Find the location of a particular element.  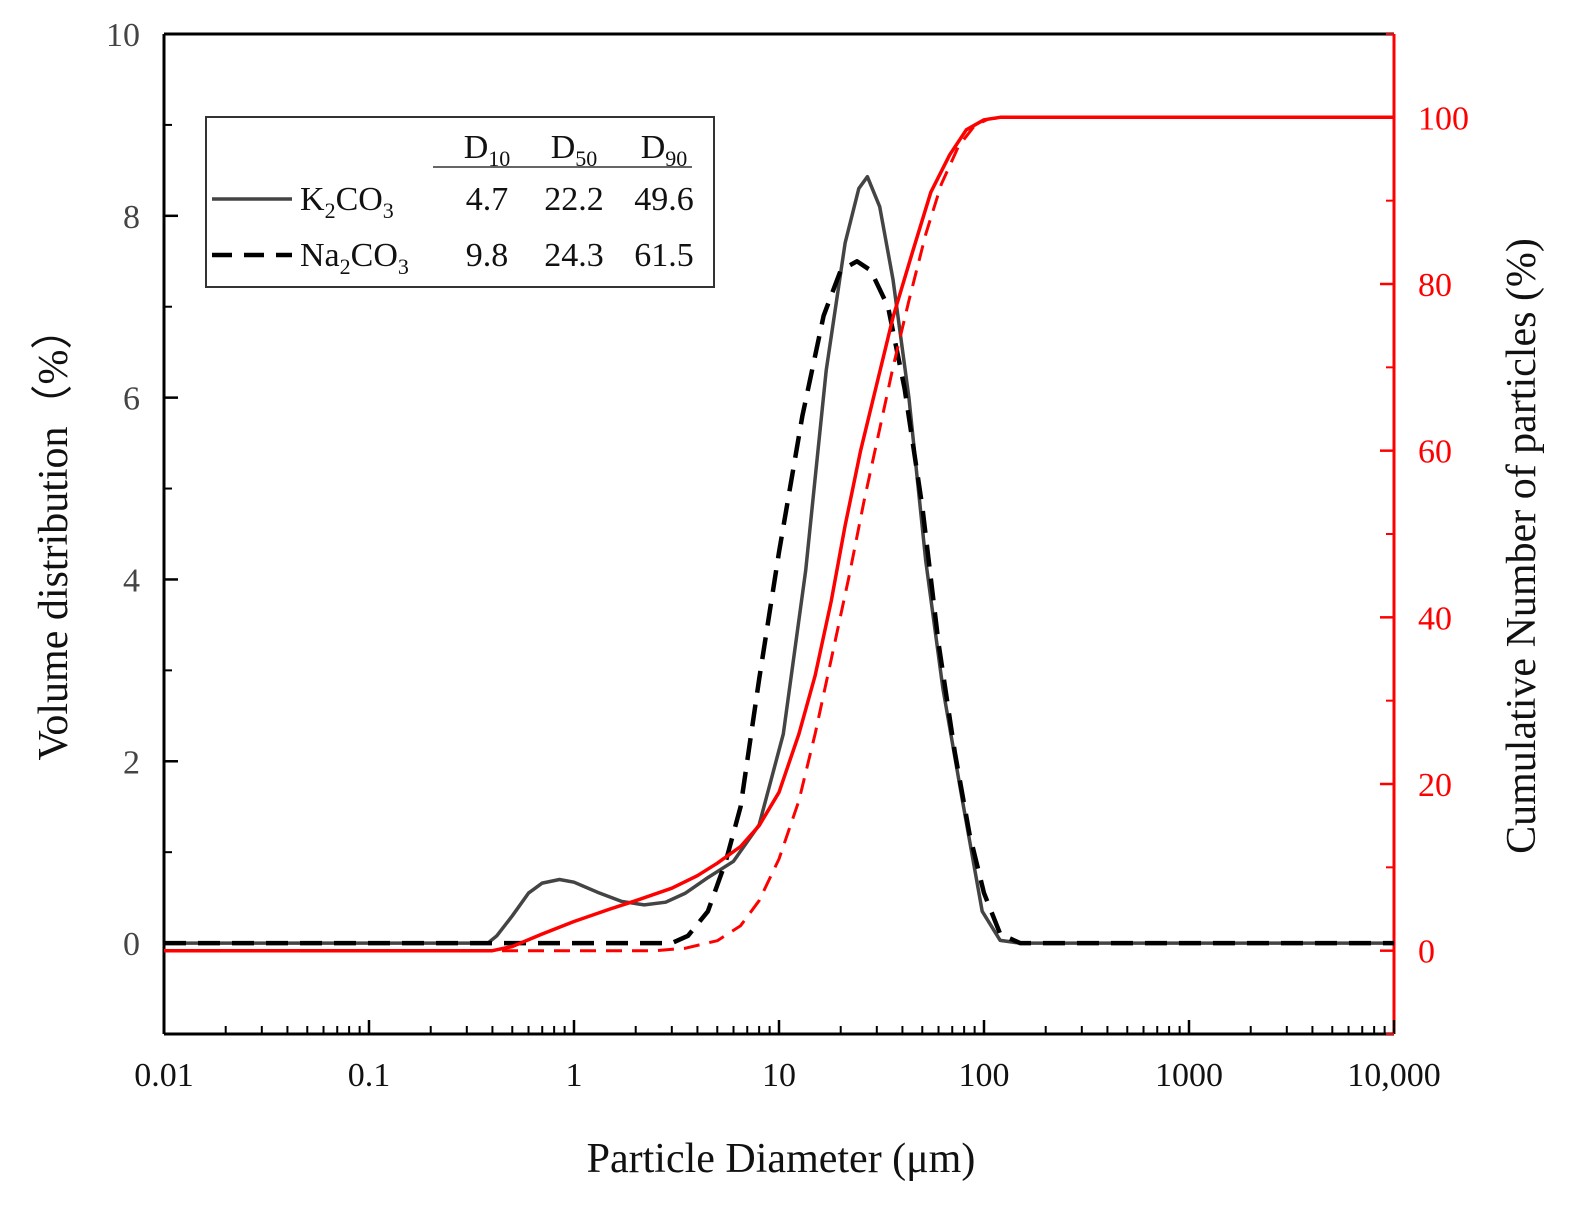

legend-value-0-0: 4.7 is located at coordinates (487, 199).